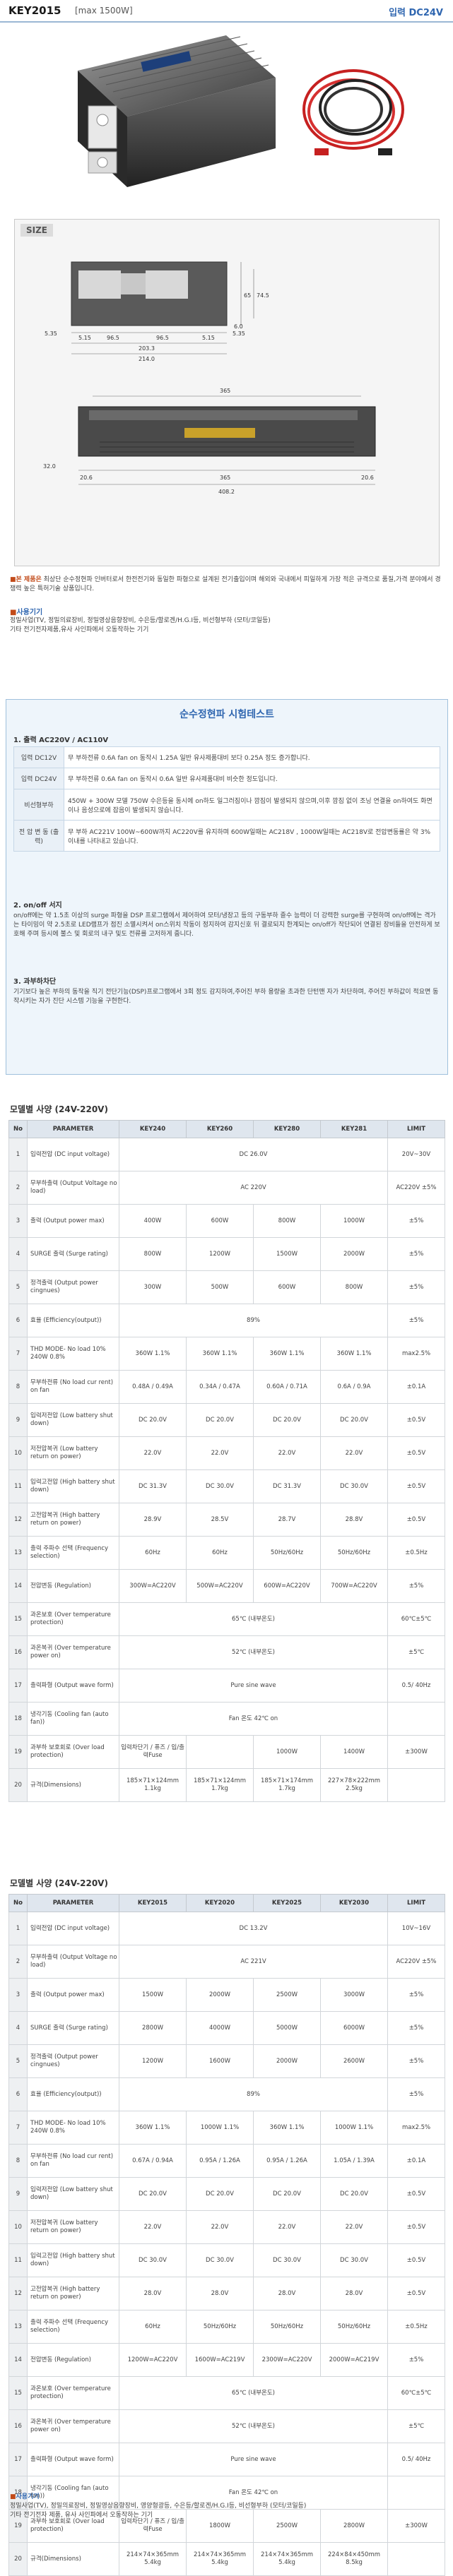 The width and height of the screenshot is (453, 2576). Describe the element at coordinates (253, 1154) in the screenshot. I see `spec-value: DC 26.0V` at that location.